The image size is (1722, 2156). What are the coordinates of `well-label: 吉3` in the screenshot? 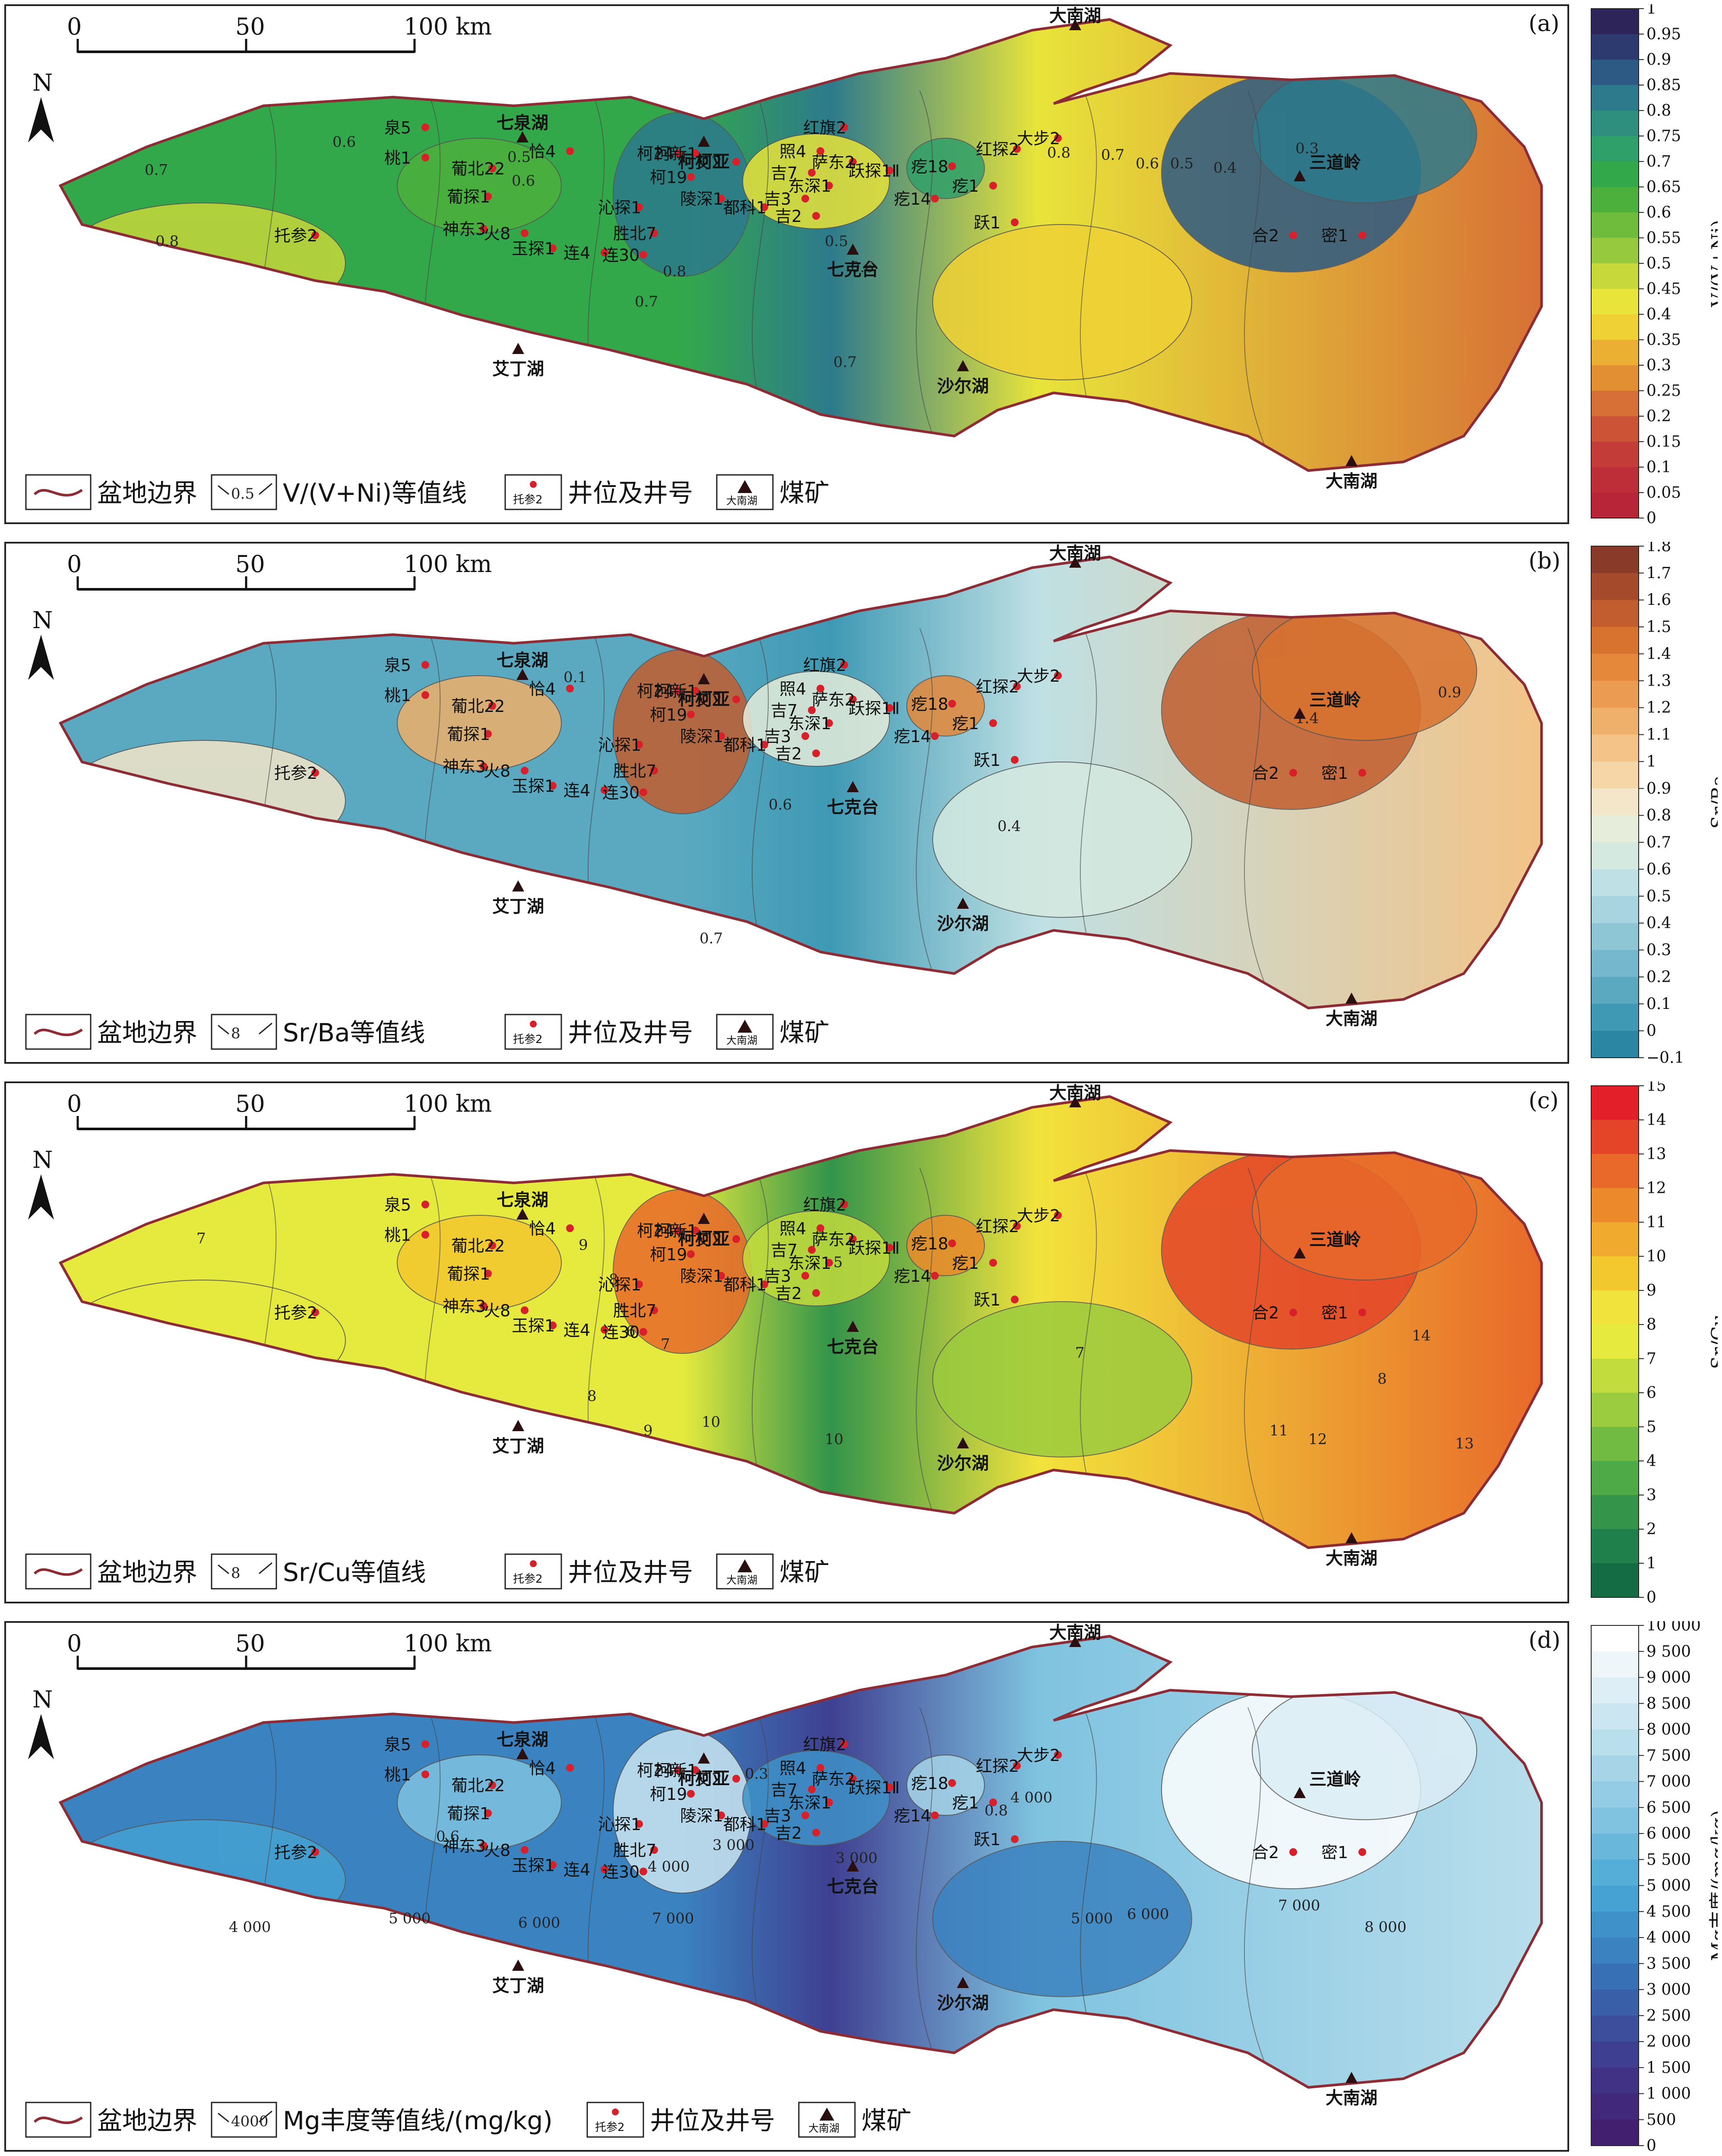 It's located at (777, 1276).